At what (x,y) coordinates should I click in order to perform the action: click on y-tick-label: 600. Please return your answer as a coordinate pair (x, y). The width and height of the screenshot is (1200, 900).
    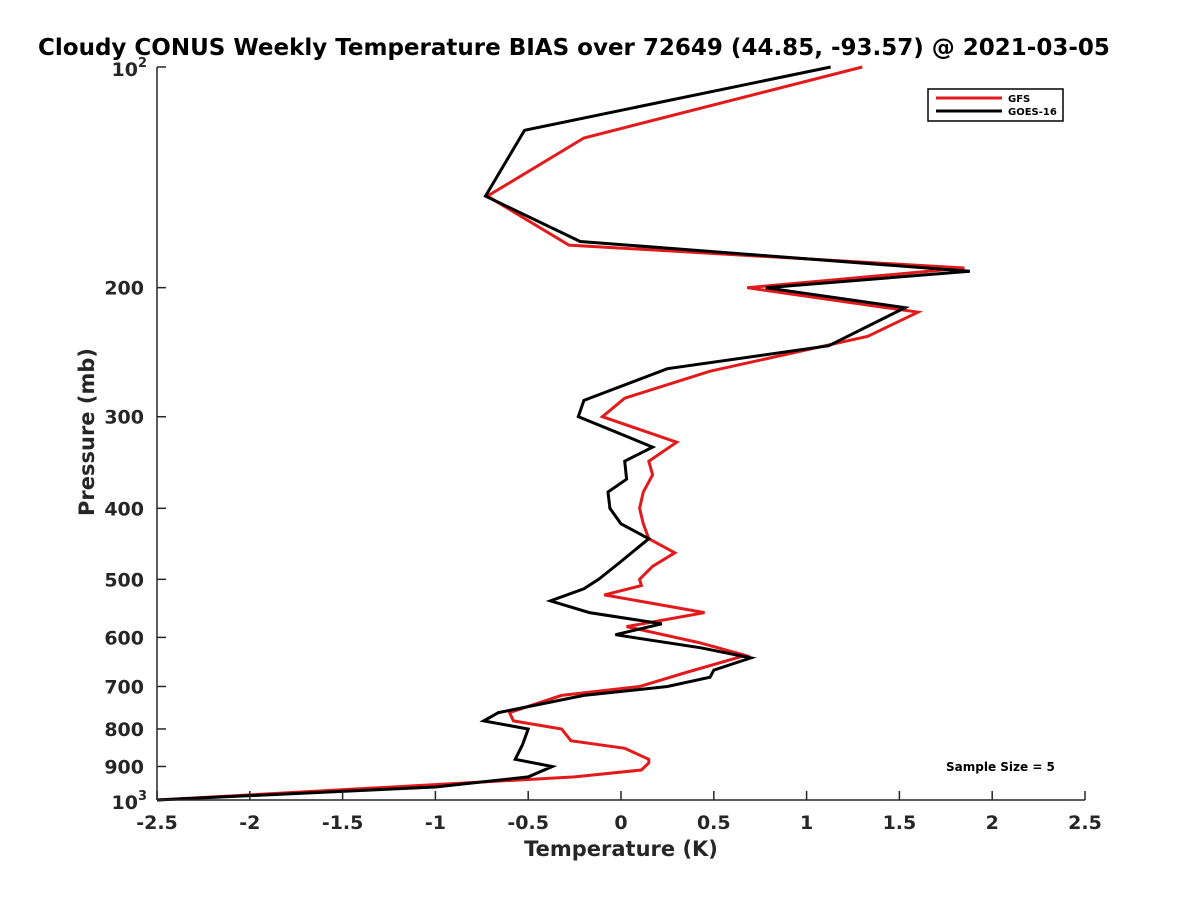
    Looking at the image, I should click on (124, 638).